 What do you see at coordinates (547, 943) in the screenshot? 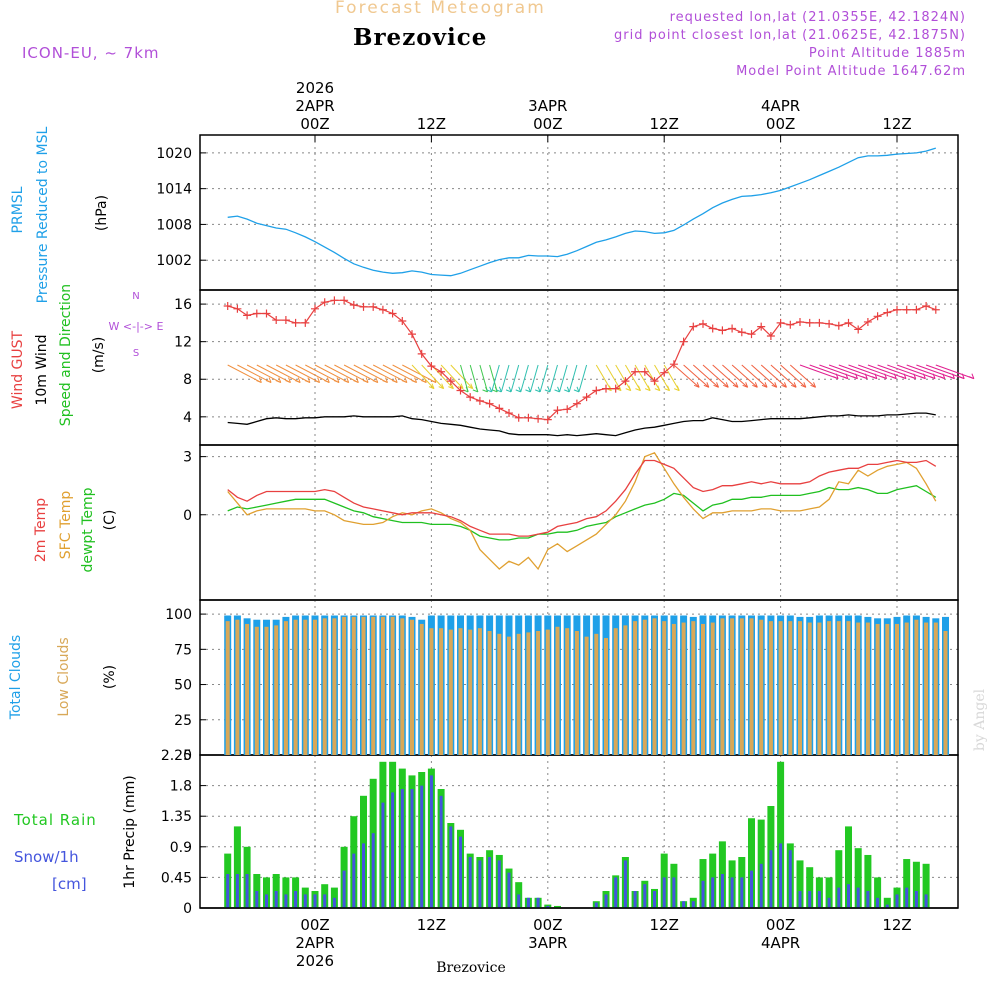
I see `bottom-time-label: 3APR` at bounding box center [547, 943].